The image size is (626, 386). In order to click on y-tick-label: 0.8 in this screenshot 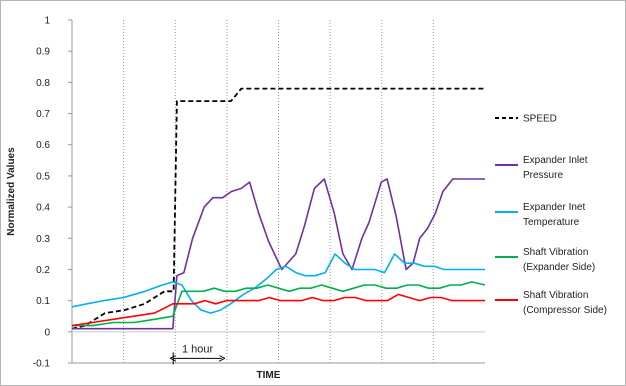, I will do `click(43, 83)`.